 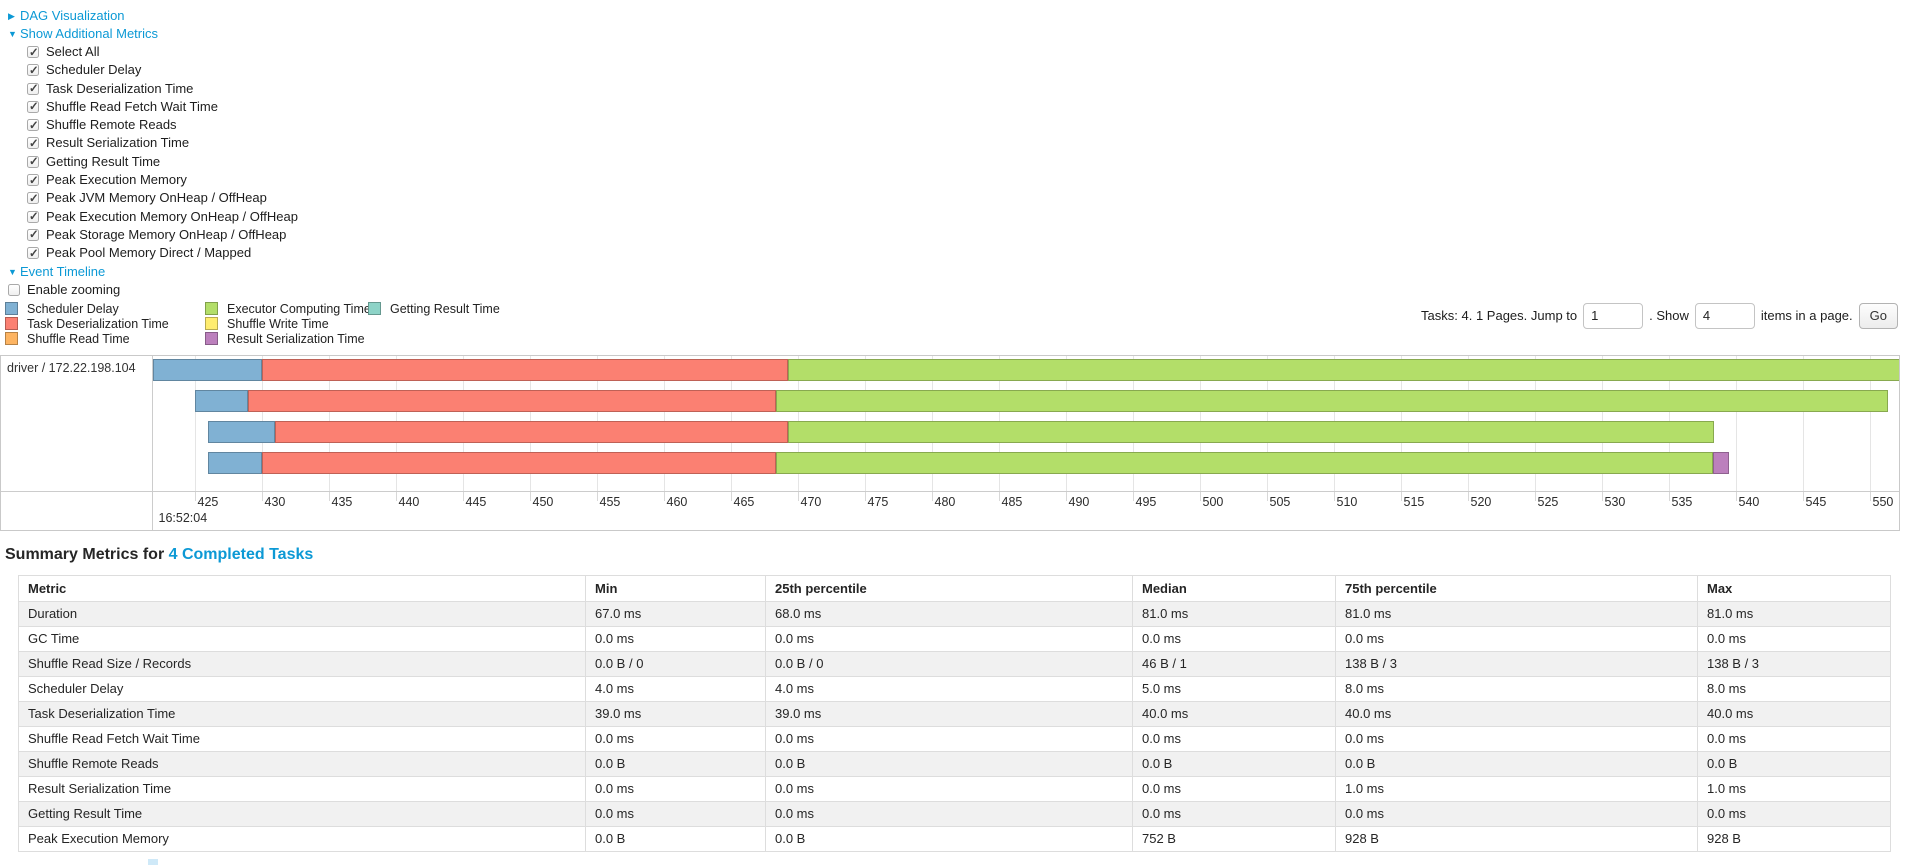 I want to click on axis-tick-label: 455, so click(x=610, y=501).